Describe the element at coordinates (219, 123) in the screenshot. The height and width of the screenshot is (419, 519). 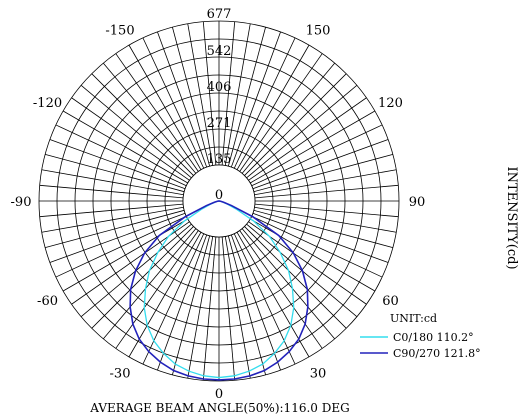
I see `radial-tick-label: 271` at that location.